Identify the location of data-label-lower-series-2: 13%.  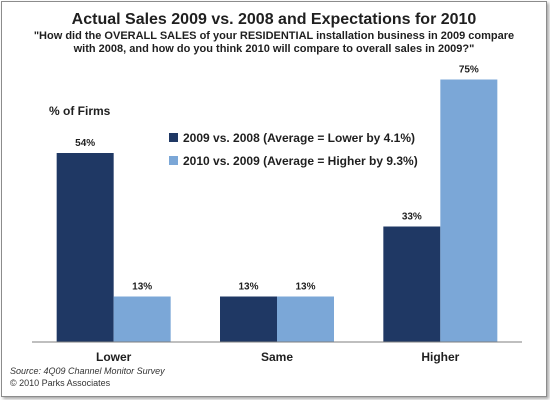
(142, 287).